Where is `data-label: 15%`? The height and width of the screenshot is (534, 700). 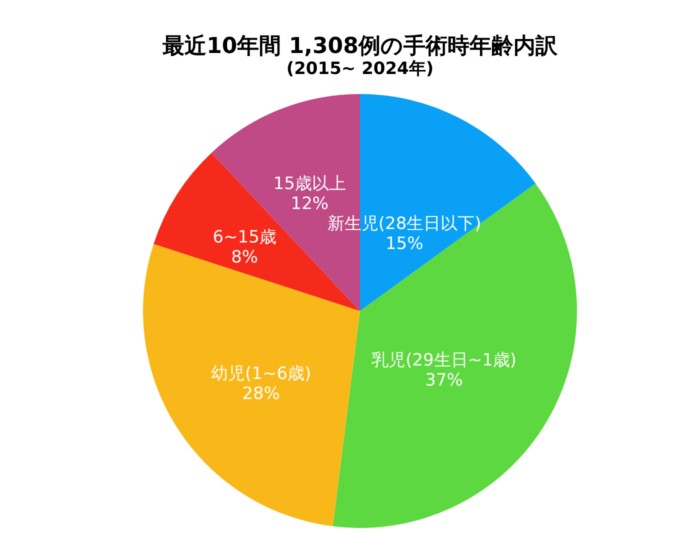 data-label: 15% is located at coordinates (404, 244).